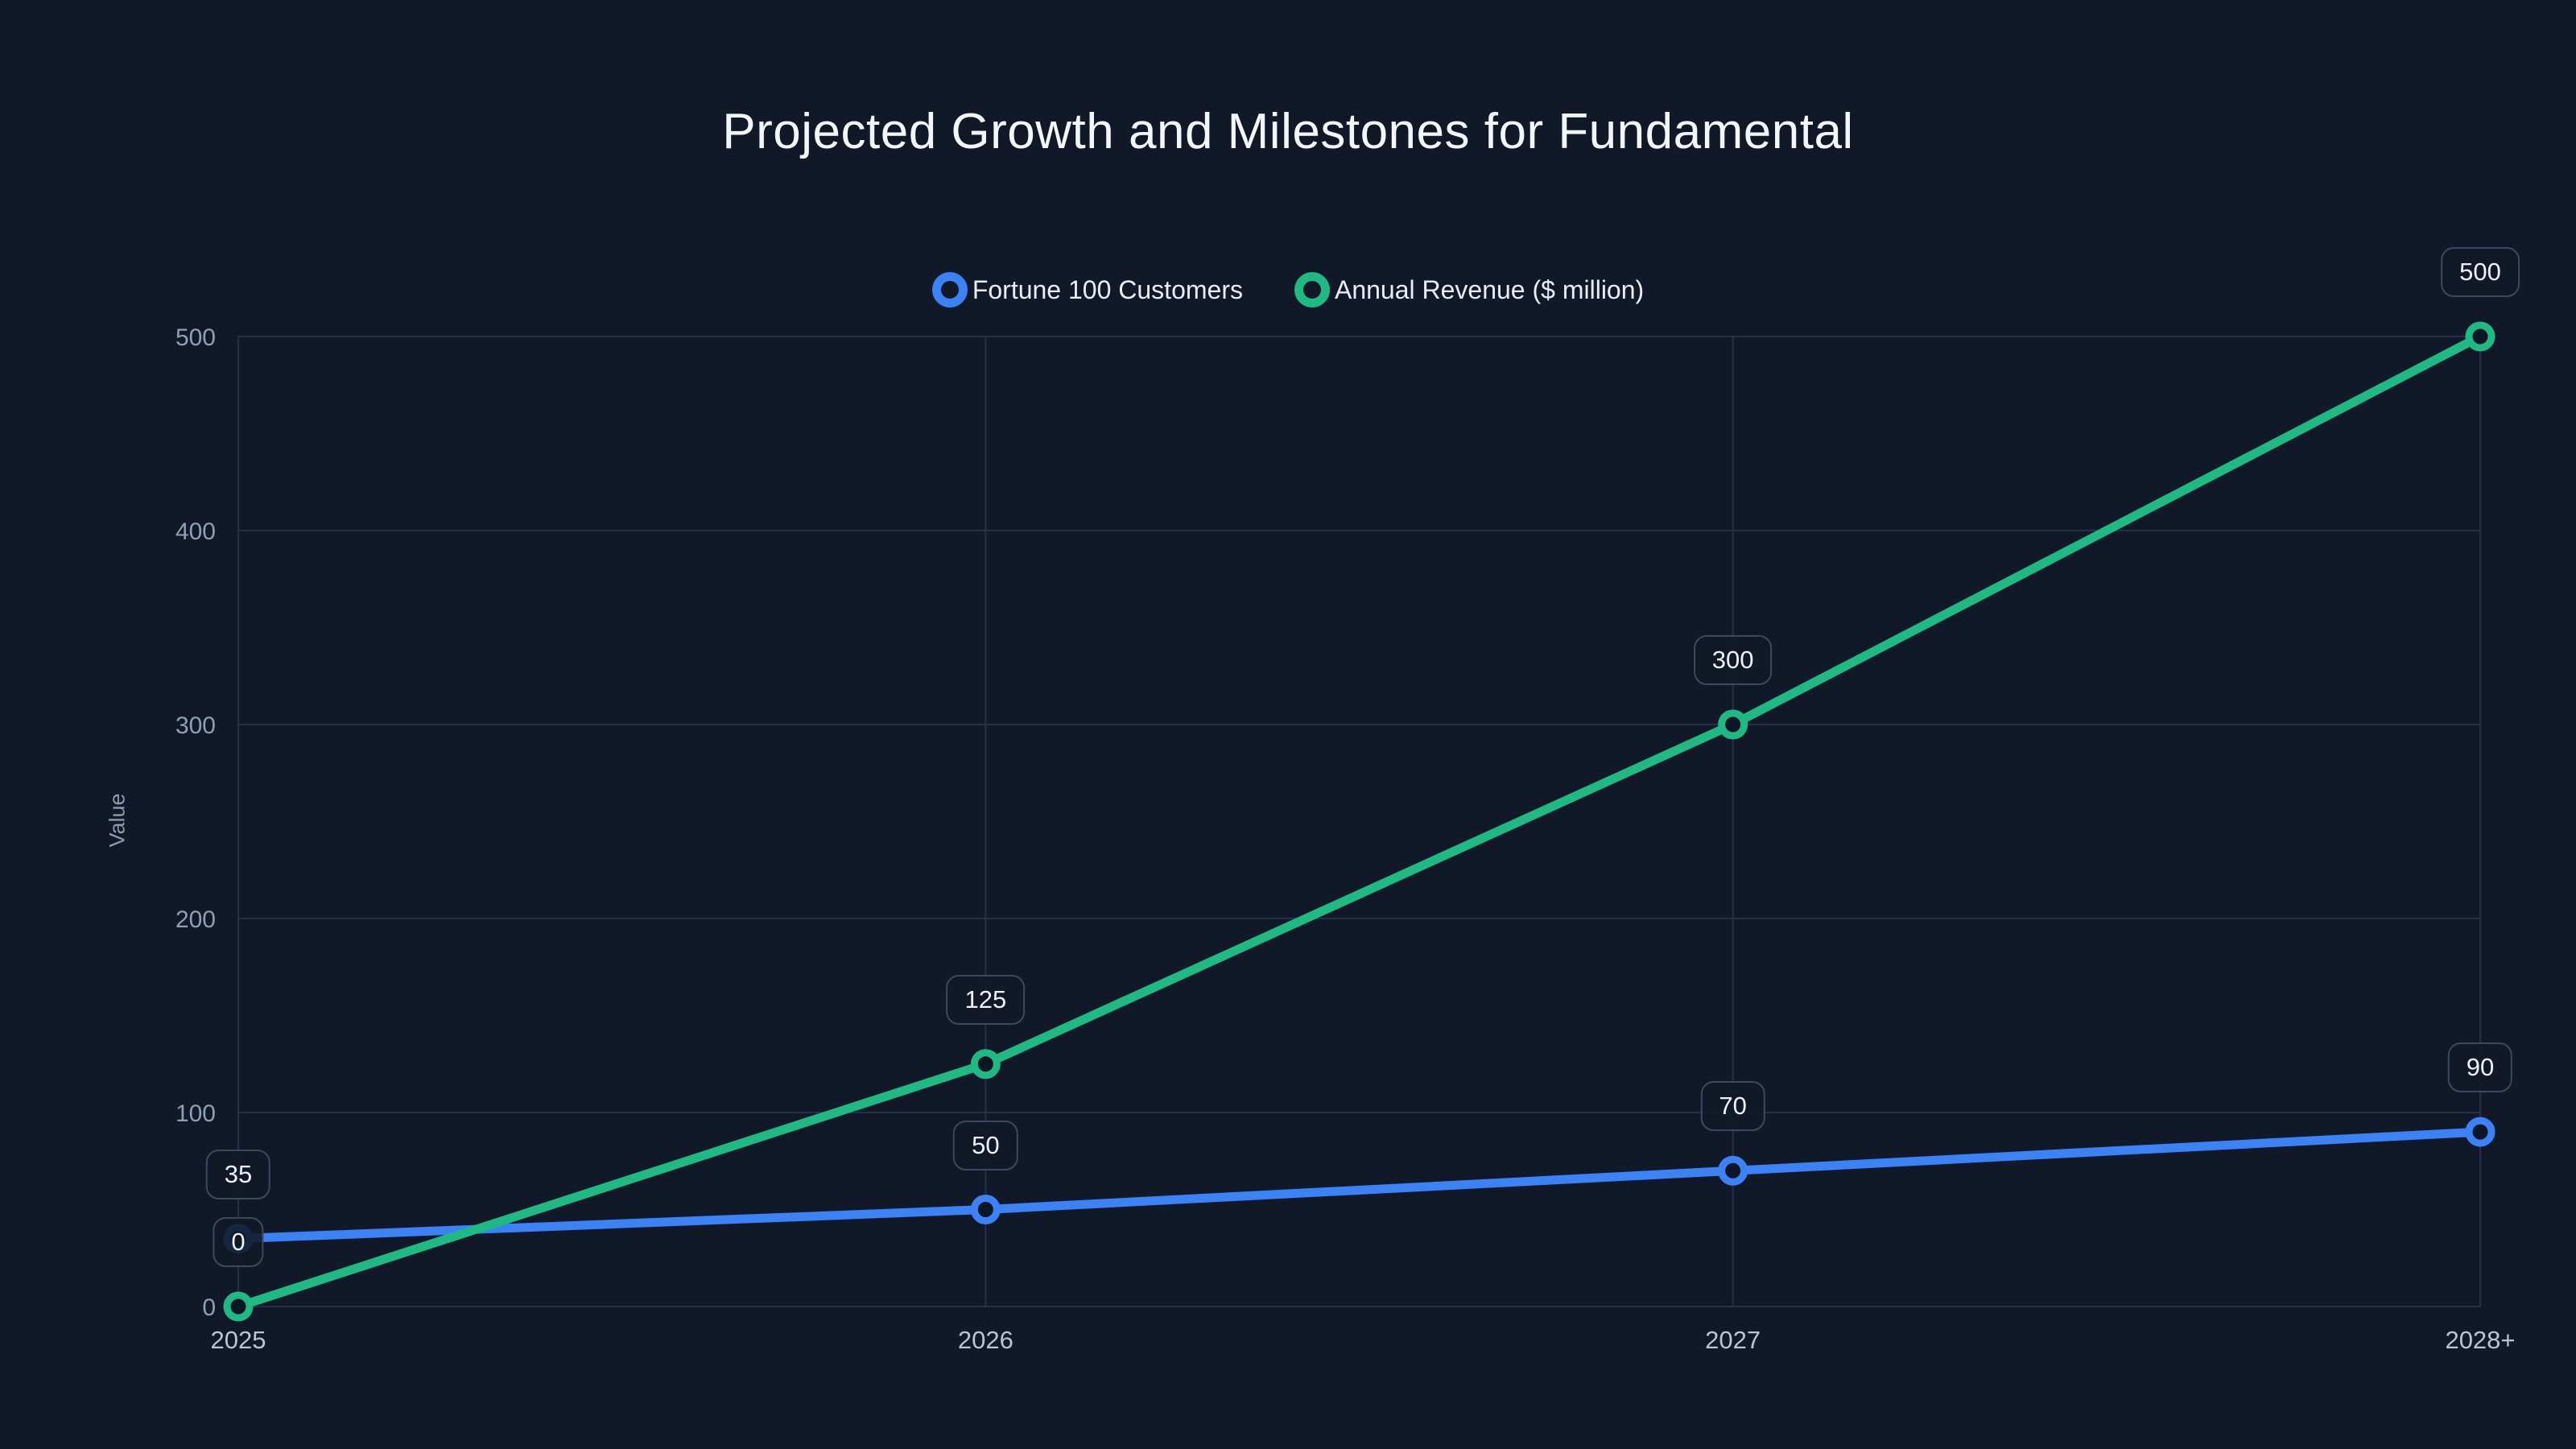 The height and width of the screenshot is (1449, 2576). Describe the element at coordinates (1733, 1340) in the screenshot. I see `x-tick-label: 2027` at that location.